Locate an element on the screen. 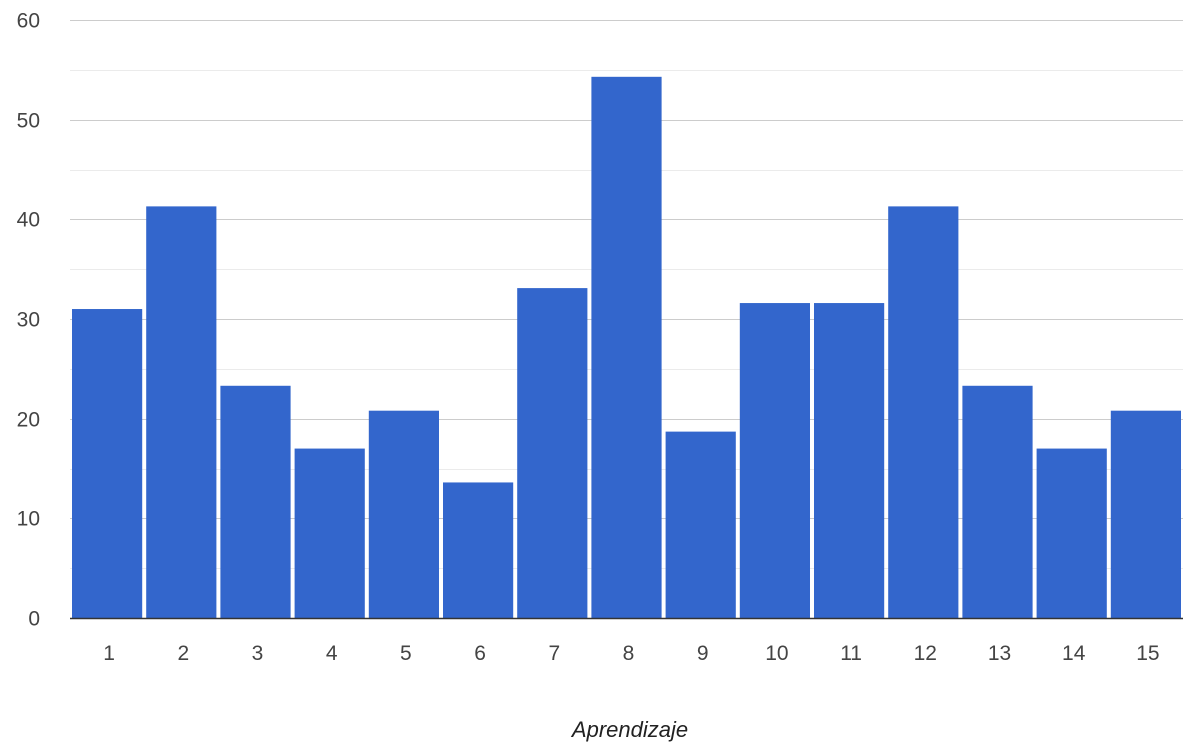 This screenshot has height=755, width=1183. y-tick-label: 50 is located at coordinates (28, 121).